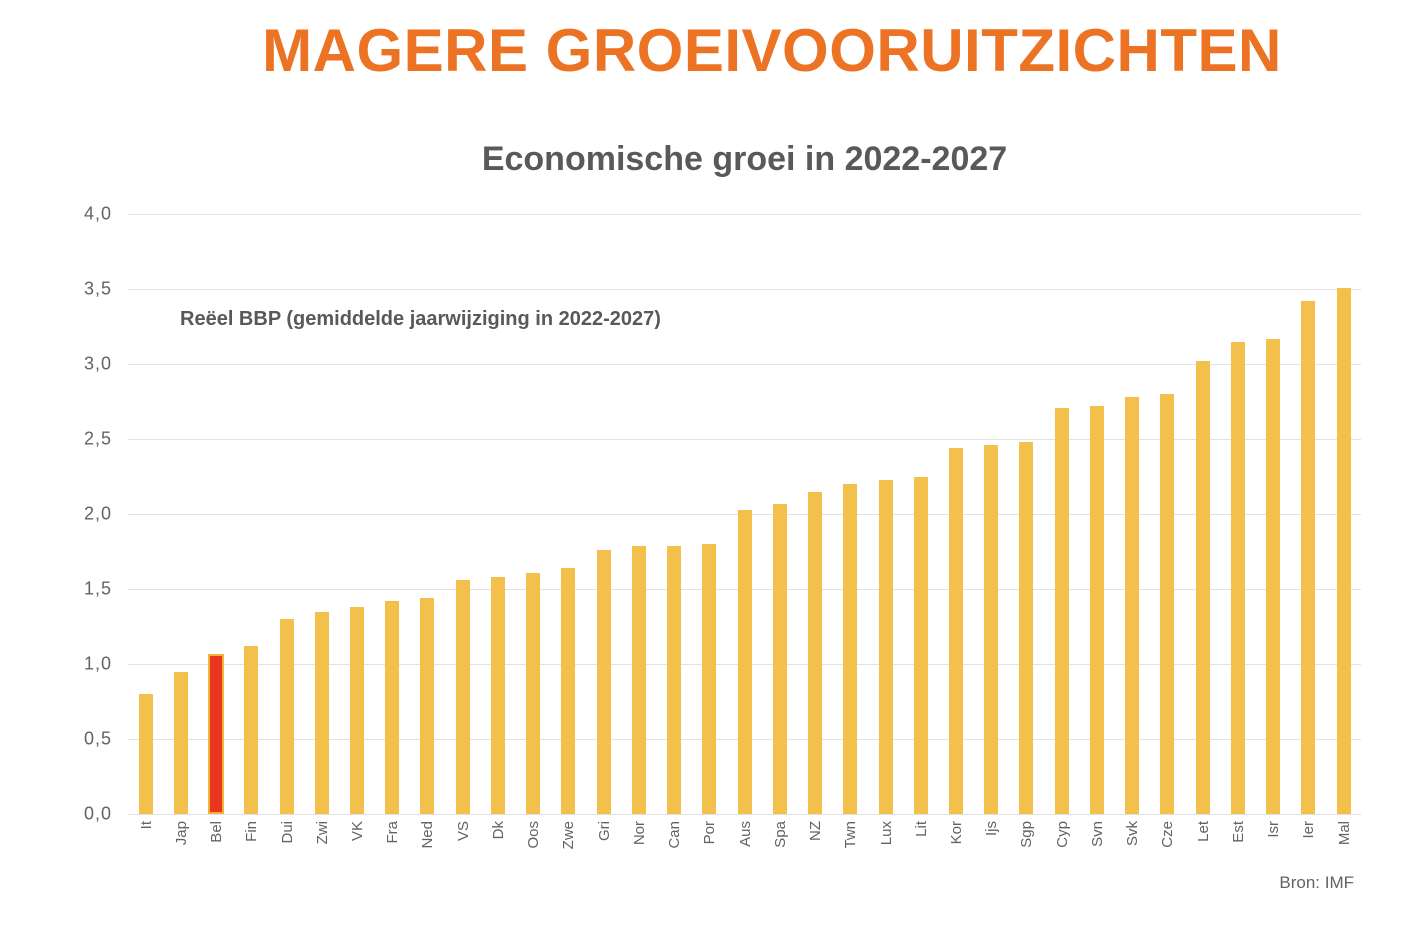 The height and width of the screenshot is (932, 1424). Describe the element at coordinates (1168, 834) in the screenshot. I see `x-tick-label-Cze: Cze` at that location.